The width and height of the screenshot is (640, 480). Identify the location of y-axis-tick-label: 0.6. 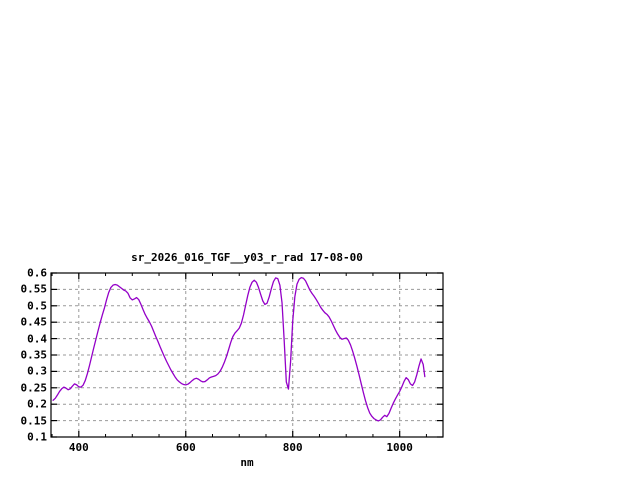
(37, 273).